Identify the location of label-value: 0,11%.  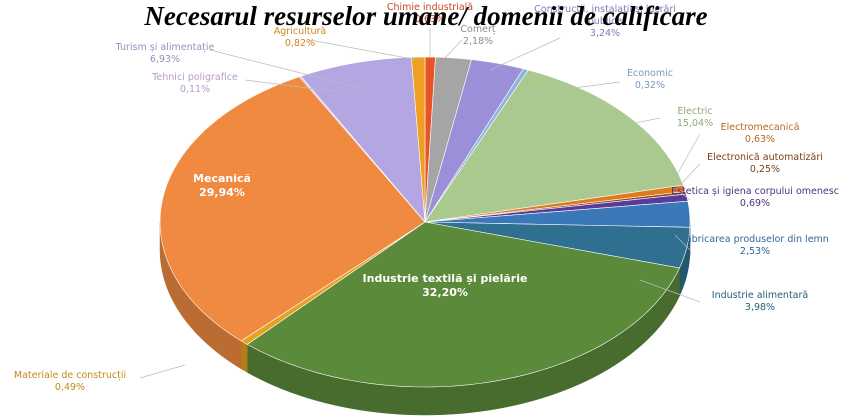
(195, 89).